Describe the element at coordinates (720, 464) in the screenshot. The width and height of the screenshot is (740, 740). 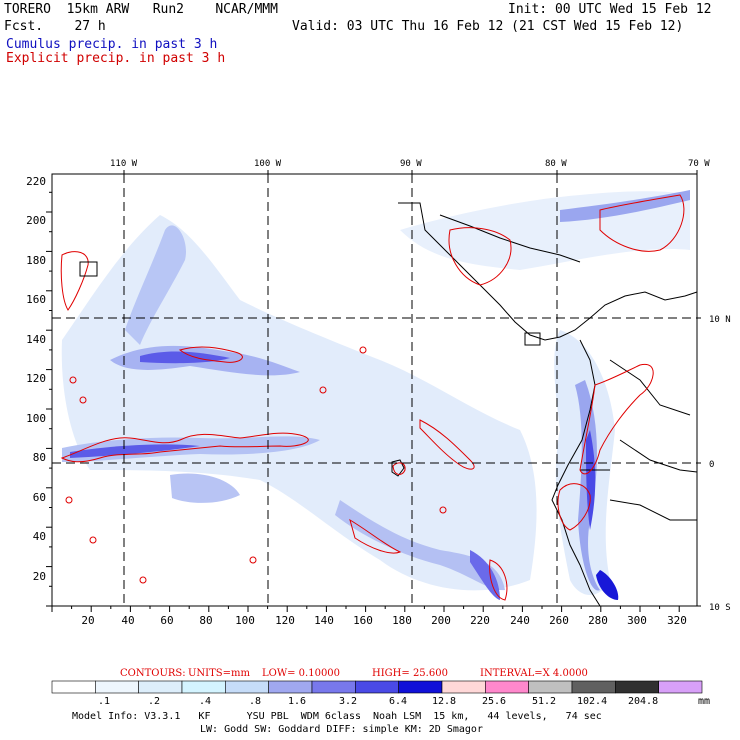
I see `lat-labels: 10 N 0 10 S` at that location.